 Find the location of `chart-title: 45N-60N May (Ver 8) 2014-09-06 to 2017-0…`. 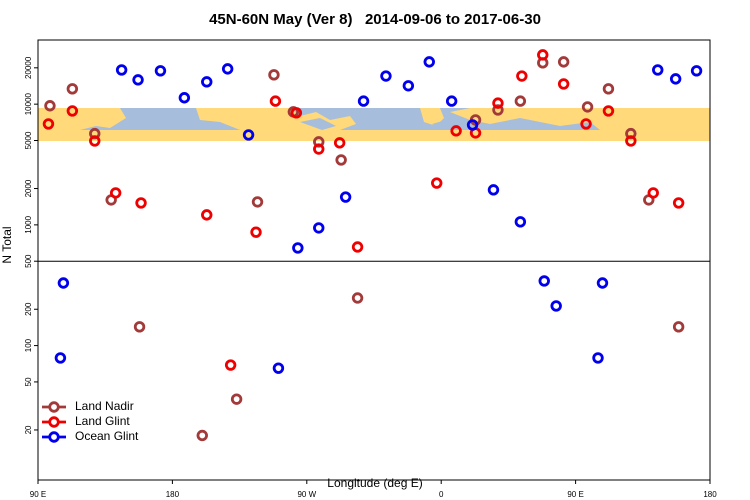

chart-title: 45N-60N May (Ver 8) 2014-09-06 to 2017-0… is located at coordinates (375, 19).